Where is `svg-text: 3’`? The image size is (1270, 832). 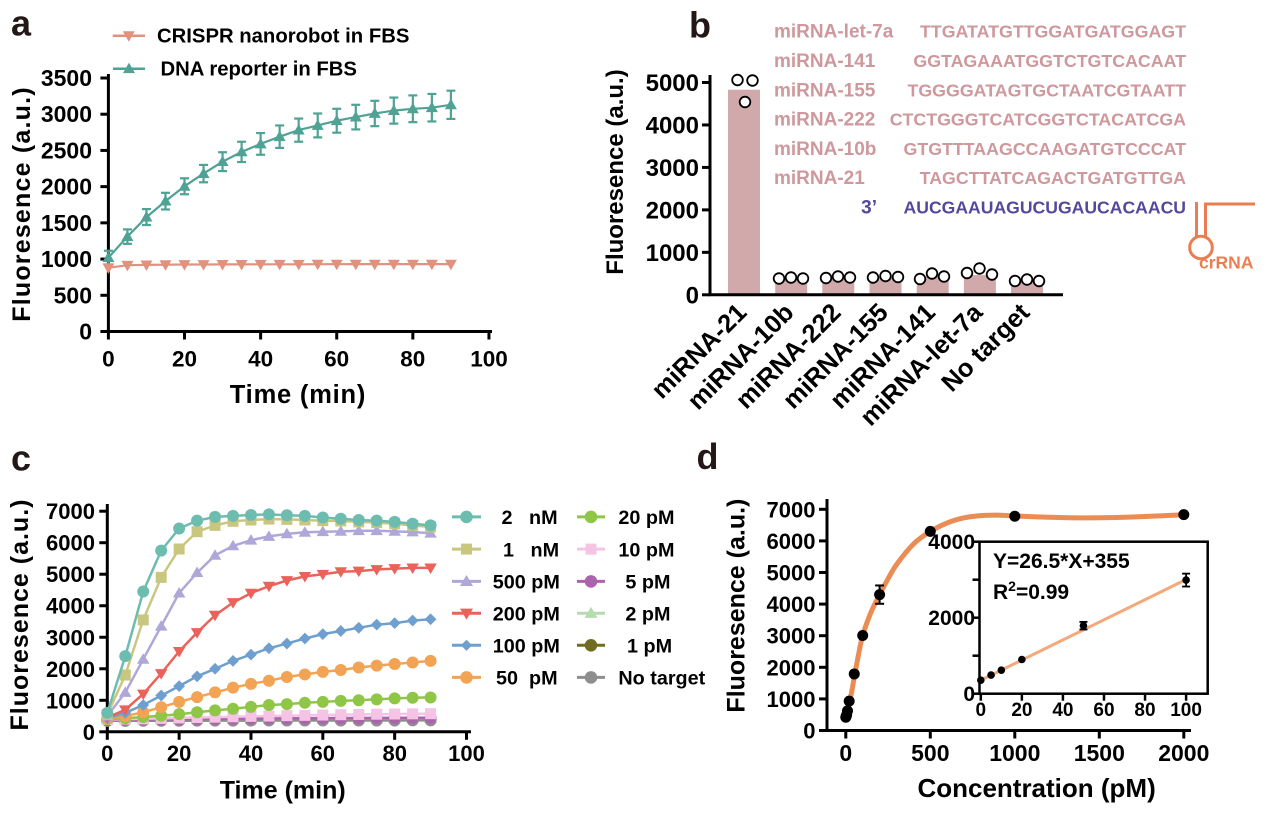
svg-text: 3’ is located at coordinates (869, 208).